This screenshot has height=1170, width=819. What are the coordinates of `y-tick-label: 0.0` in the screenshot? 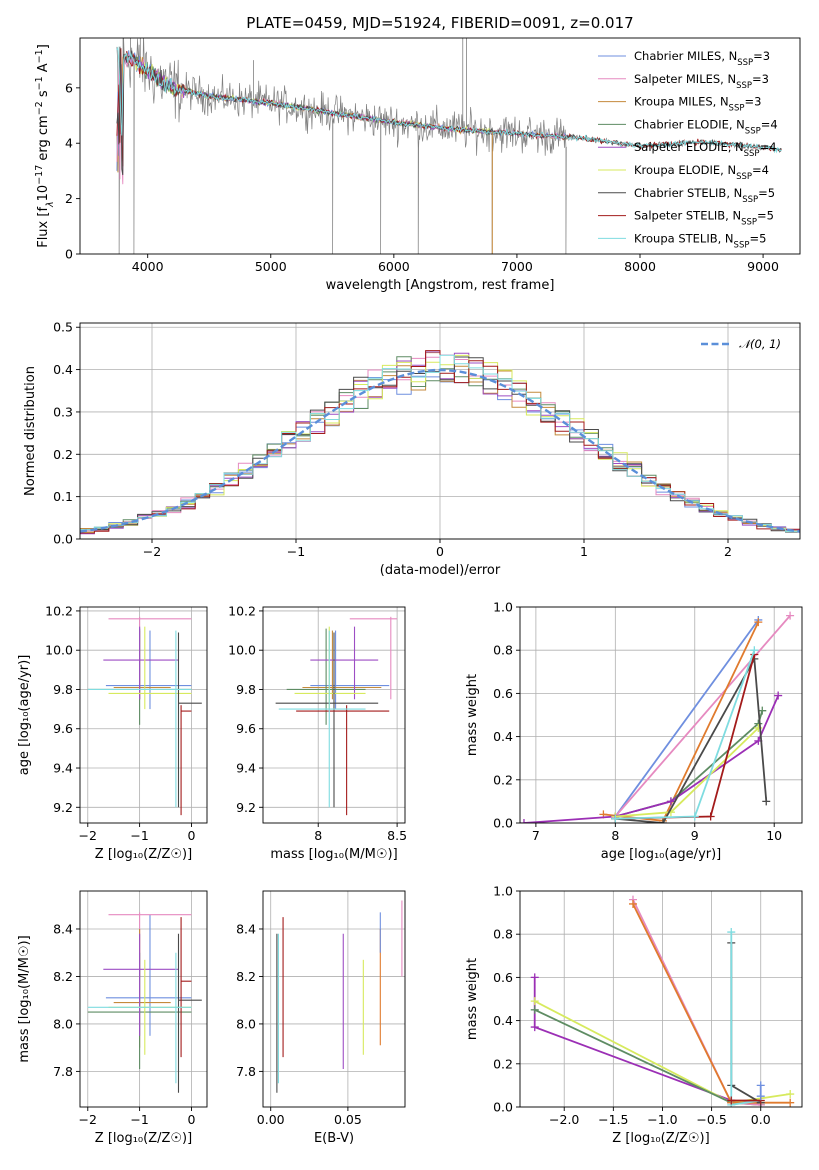 It's located at (63, 539).